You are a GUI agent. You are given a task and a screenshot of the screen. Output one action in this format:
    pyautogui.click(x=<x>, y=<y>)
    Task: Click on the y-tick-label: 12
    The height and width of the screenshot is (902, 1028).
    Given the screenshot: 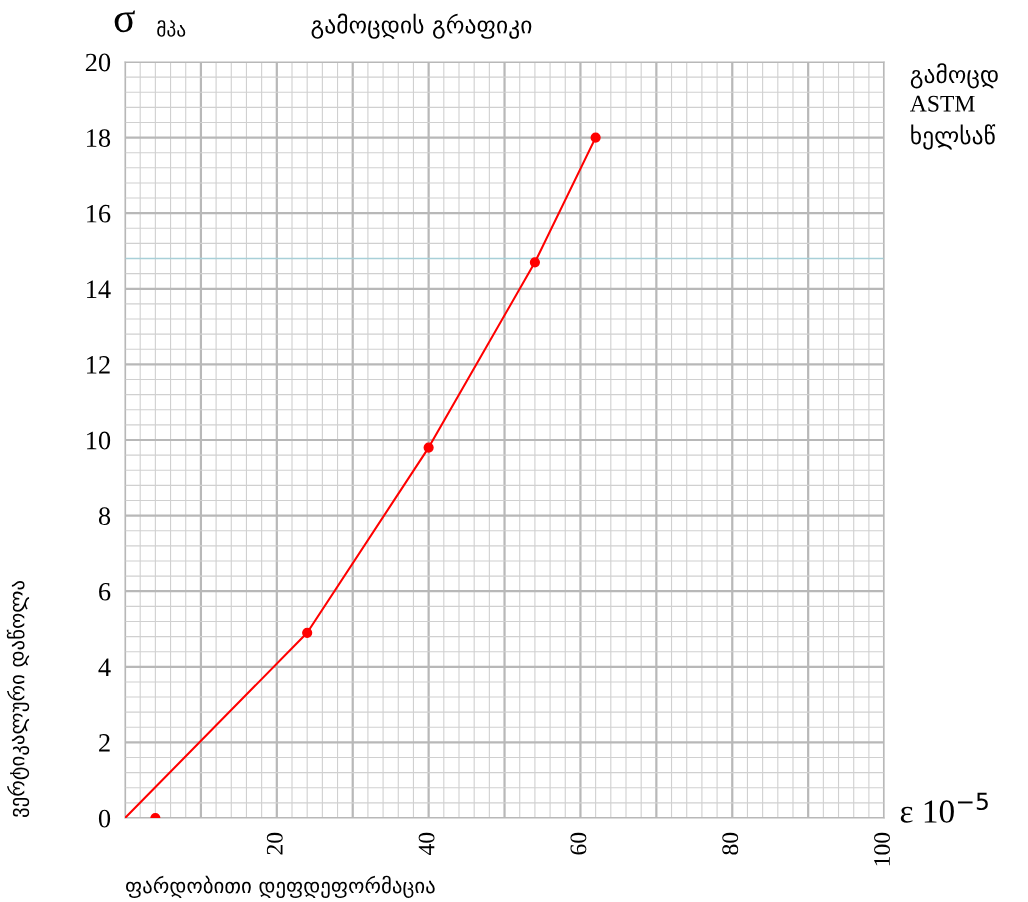 What is the action you would take?
    pyautogui.click(x=98, y=365)
    